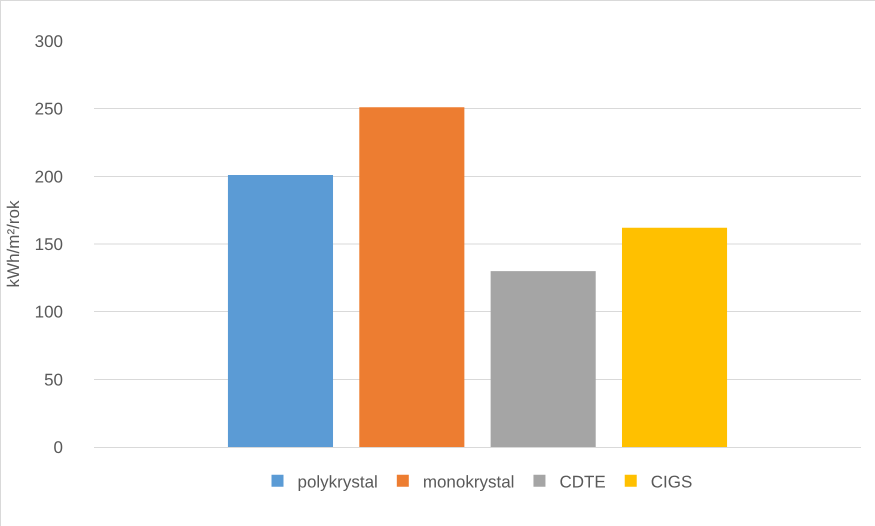  I want to click on legend-label: CIGS, so click(671, 482).